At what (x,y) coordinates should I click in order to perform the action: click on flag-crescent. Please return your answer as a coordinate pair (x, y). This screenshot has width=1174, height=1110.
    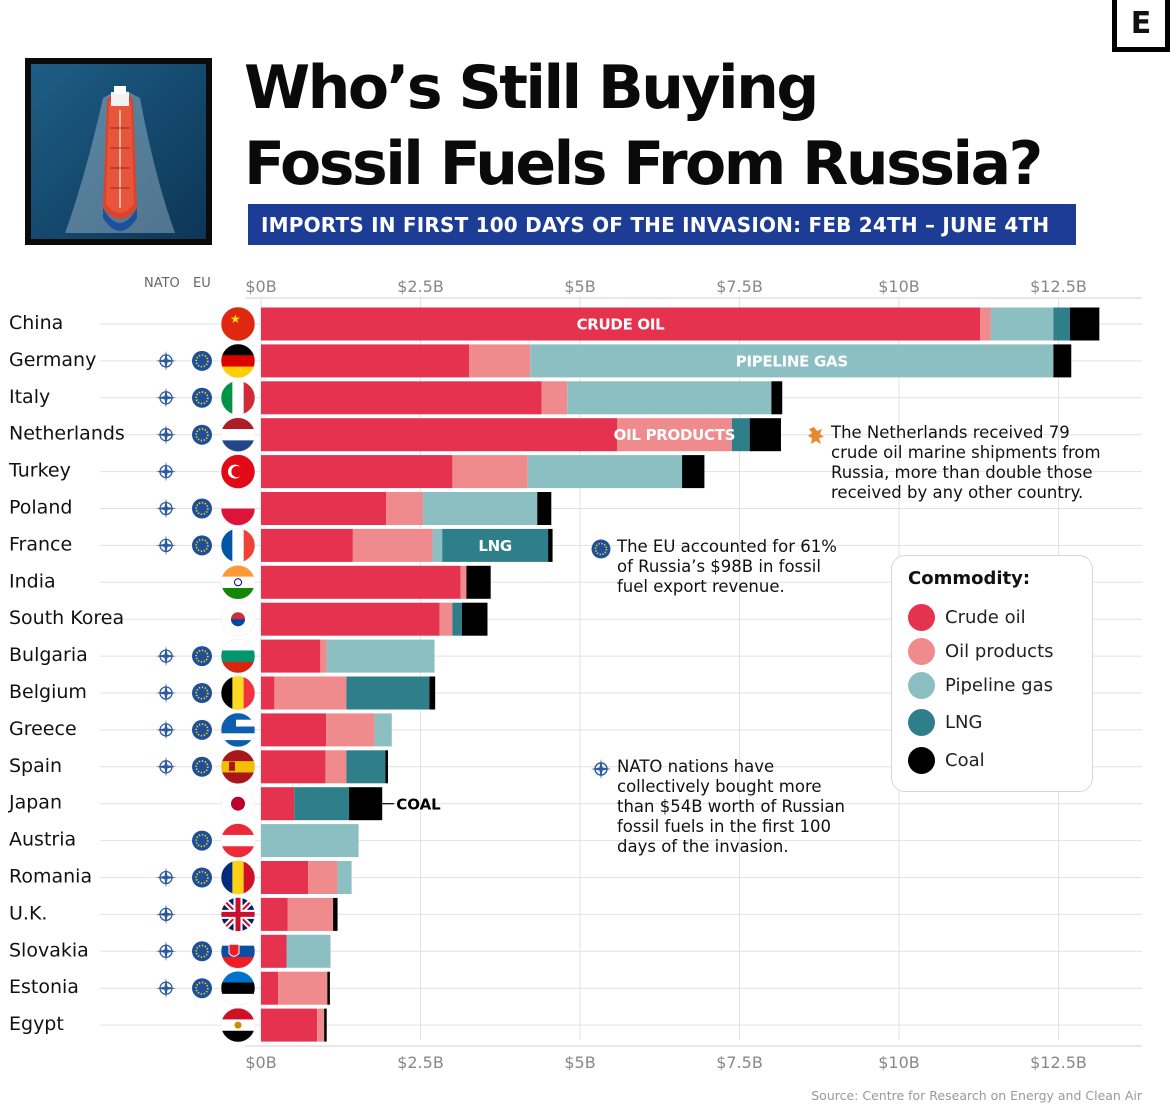
    Looking at the image, I should click on (237, 472).